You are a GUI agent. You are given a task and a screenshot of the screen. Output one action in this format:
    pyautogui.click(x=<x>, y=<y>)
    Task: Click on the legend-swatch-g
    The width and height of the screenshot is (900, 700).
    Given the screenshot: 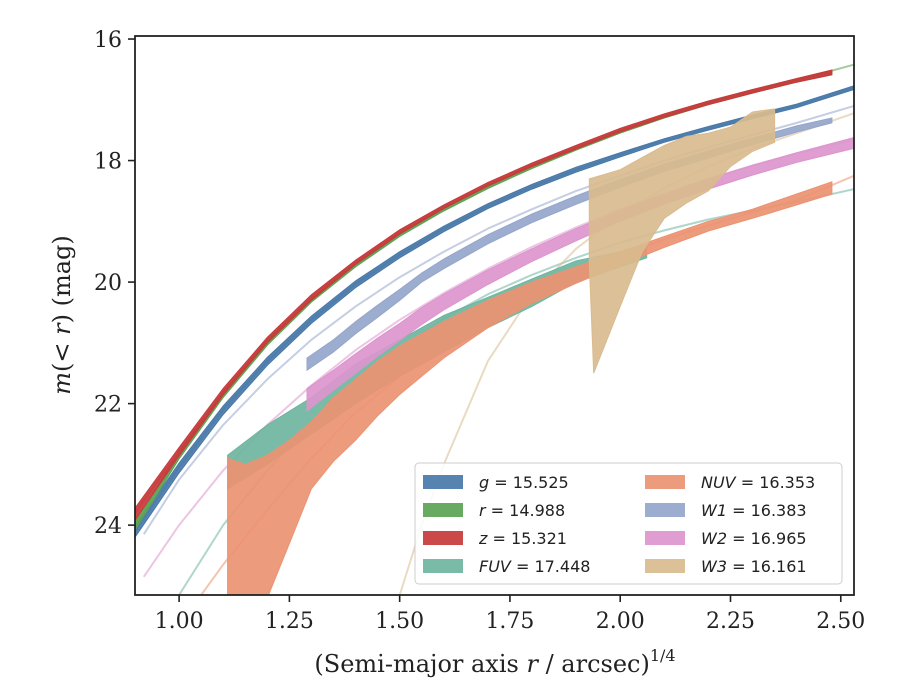 What is the action you would take?
    pyautogui.click(x=443, y=482)
    